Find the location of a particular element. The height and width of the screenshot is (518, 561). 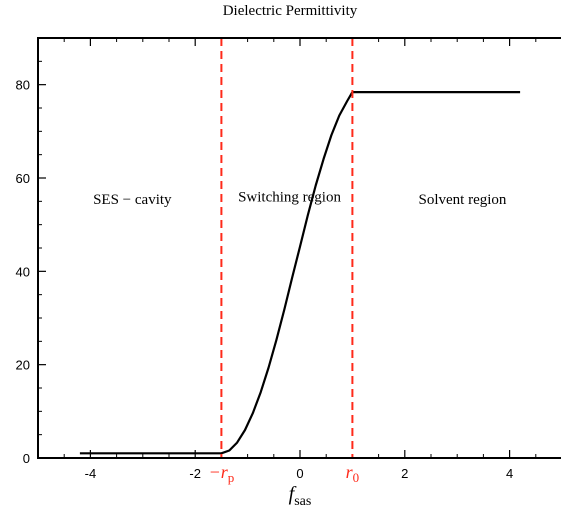

region-label: SES − cavity is located at coordinates (132, 200).